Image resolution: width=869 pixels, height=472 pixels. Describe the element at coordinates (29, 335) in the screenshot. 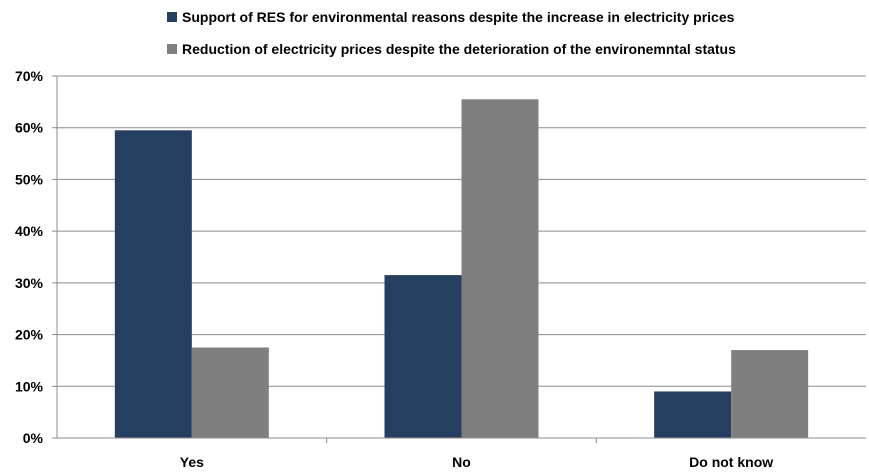

I see `y-tick-label: 20%` at that location.